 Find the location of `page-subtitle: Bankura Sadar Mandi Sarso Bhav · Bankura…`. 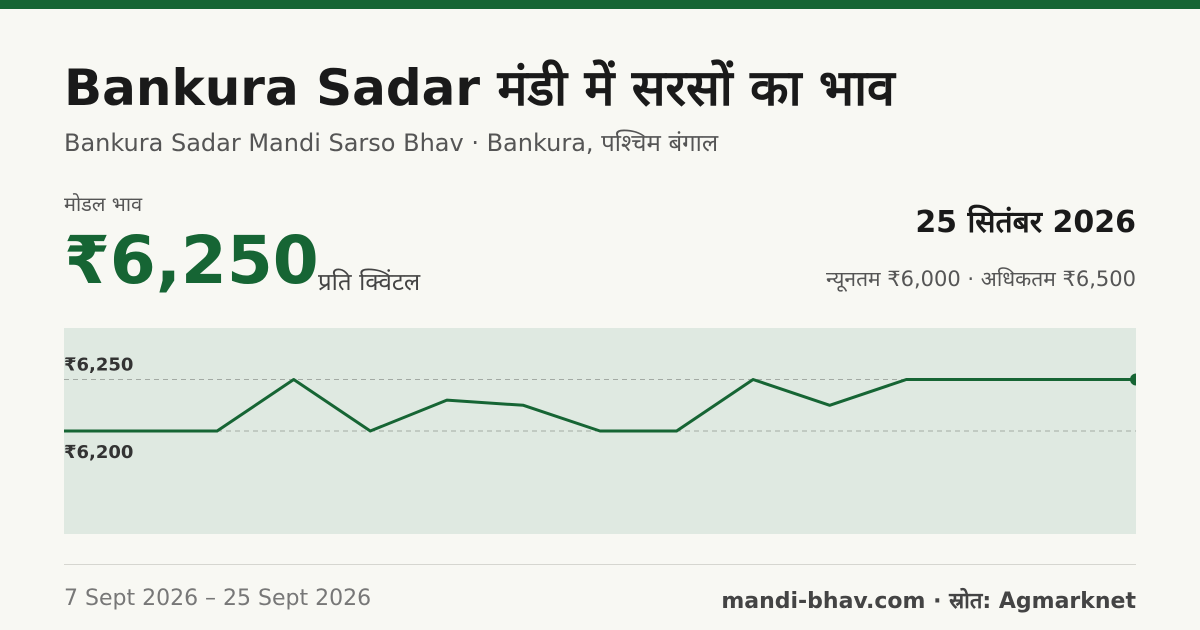

page-subtitle: Bankura Sadar Mandi Sarso Bhav · Bankura… is located at coordinates (391, 143).